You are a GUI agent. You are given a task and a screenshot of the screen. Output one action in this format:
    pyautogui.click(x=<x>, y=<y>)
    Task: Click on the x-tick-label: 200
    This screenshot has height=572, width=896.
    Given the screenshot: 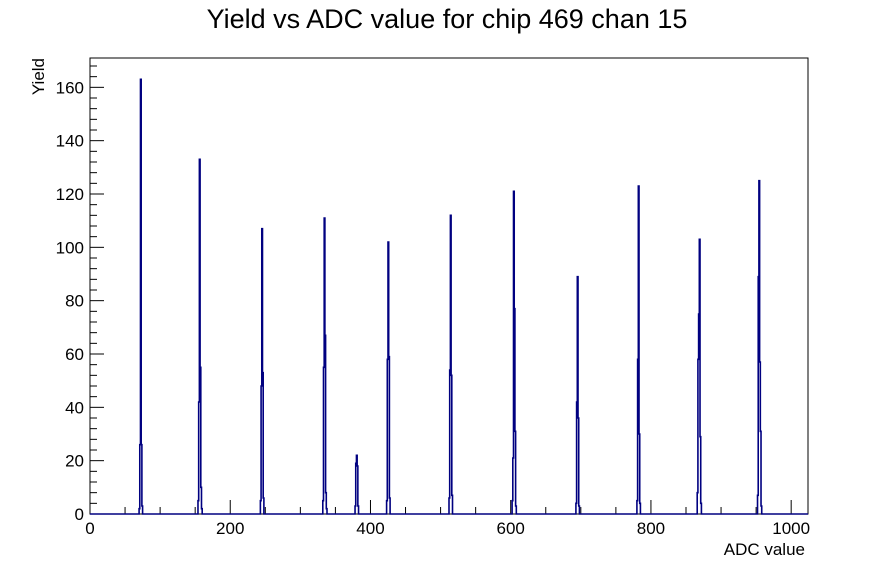 What is the action you would take?
    pyautogui.click(x=230, y=528)
    